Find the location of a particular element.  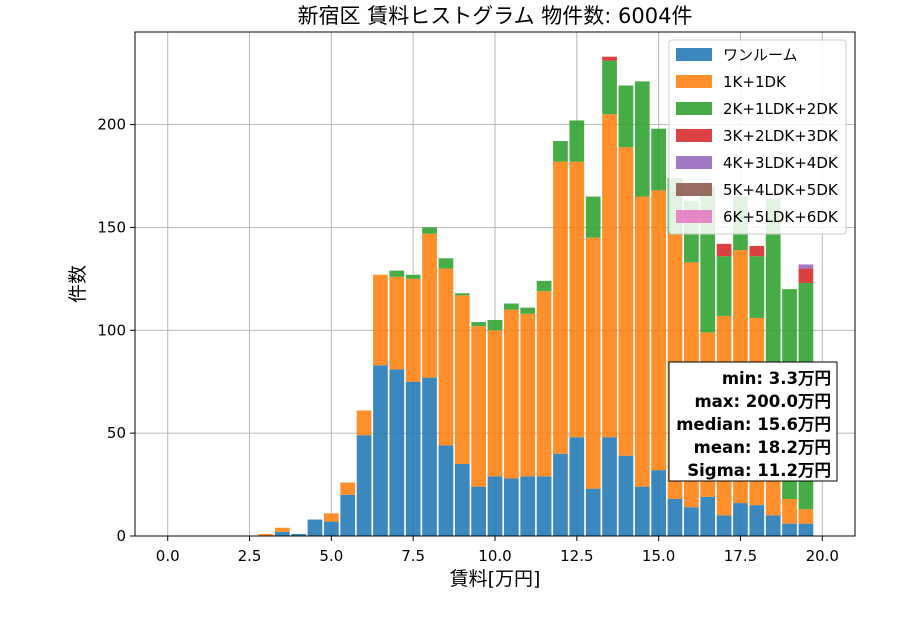

stats-box is located at coordinates (753, 421).